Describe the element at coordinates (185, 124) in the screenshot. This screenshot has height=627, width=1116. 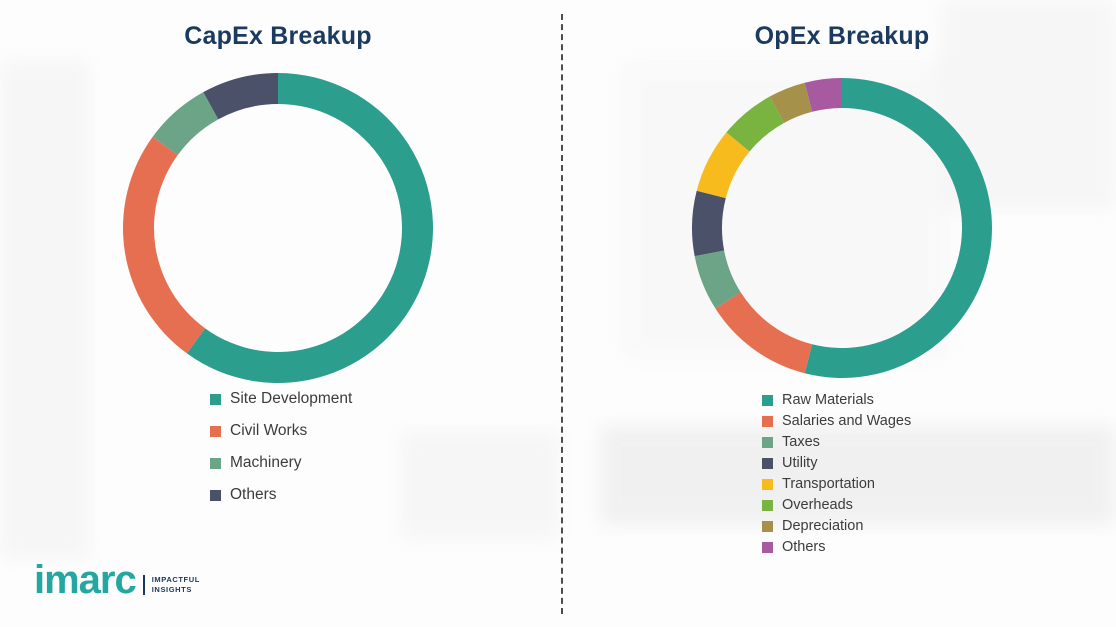
I see `donut-segment-machinery` at that location.